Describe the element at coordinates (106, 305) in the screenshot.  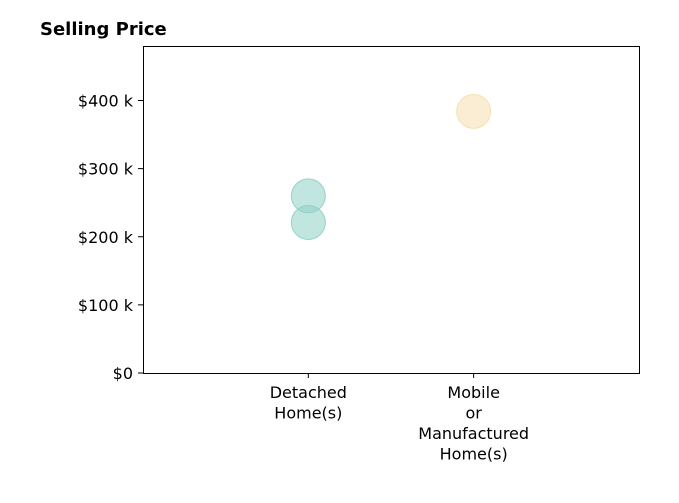
I see `y-tick-label: $100 k` at that location.